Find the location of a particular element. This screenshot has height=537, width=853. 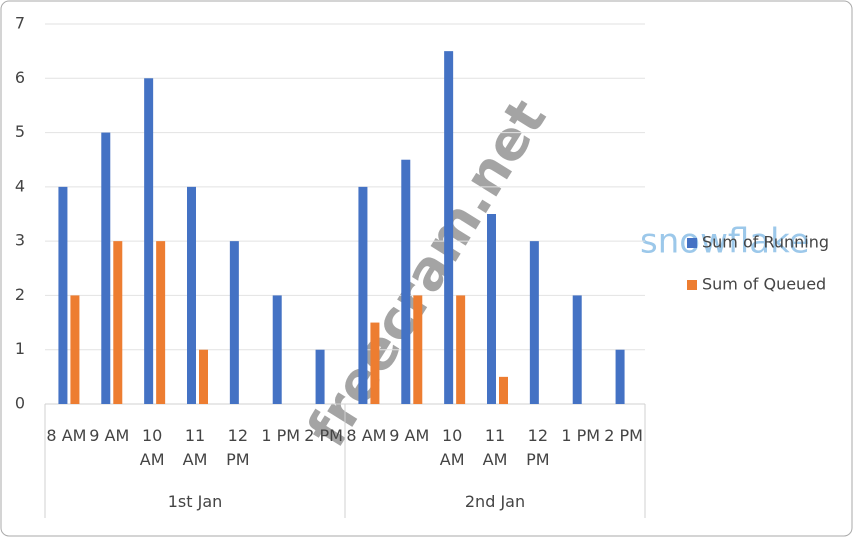

y-tick-label: 4 is located at coordinates (20, 185).